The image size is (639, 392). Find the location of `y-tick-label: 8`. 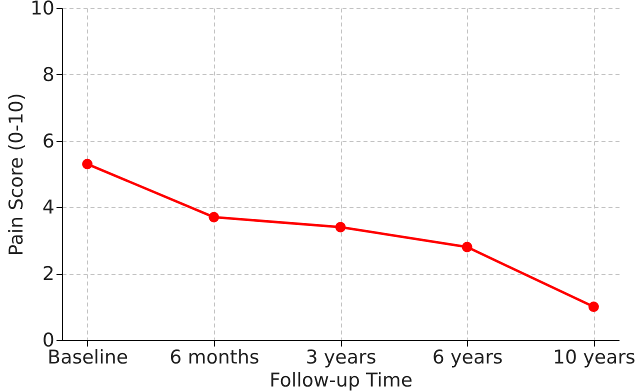

y-tick-label: 8 is located at coordinates (48, 75).